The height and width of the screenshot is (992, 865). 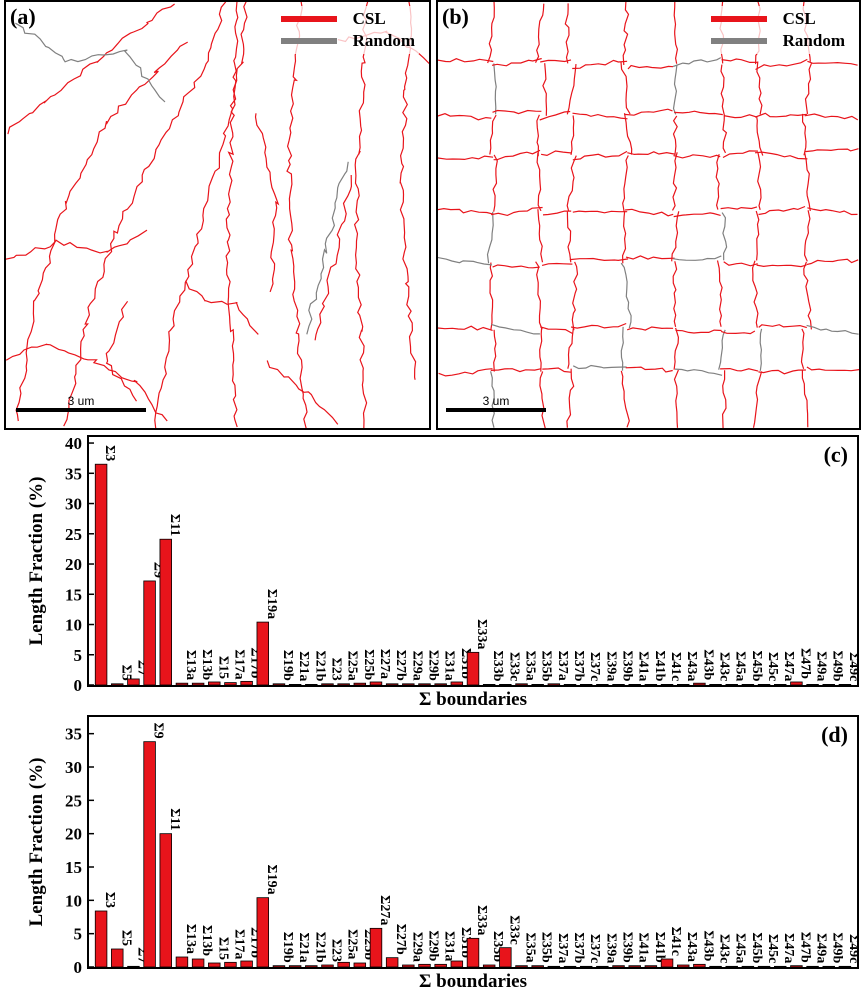 What do you see at coordinates (748, 966) in the screenshot?
I see `bar-Σ45b` at bounding box center [748, 966].